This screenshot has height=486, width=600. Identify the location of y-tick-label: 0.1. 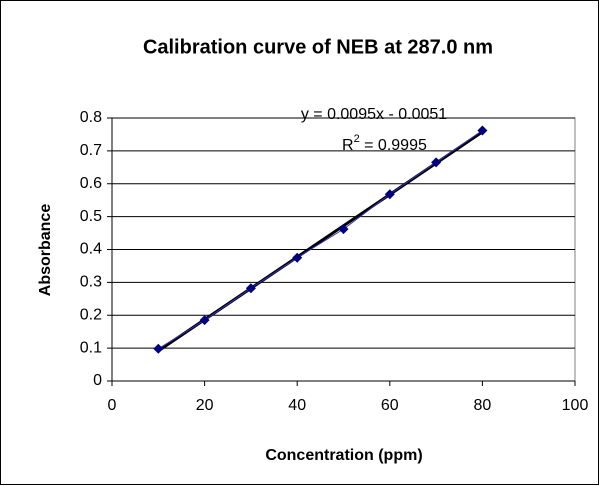
(91, 347).